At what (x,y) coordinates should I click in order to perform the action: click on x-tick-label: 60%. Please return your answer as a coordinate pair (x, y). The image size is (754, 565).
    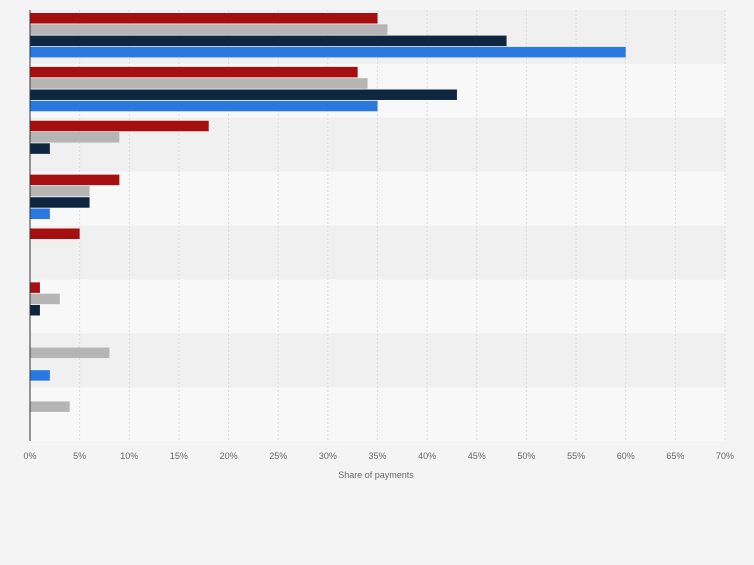
    Looking at the image, I should click on (626, 456).